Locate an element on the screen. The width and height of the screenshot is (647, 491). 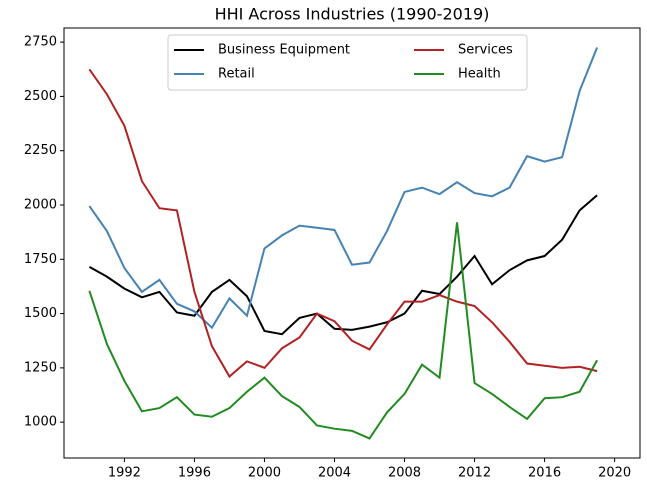
chart-title: HHI Across Industries (1990-2019) is located at coordinates (352, 14).